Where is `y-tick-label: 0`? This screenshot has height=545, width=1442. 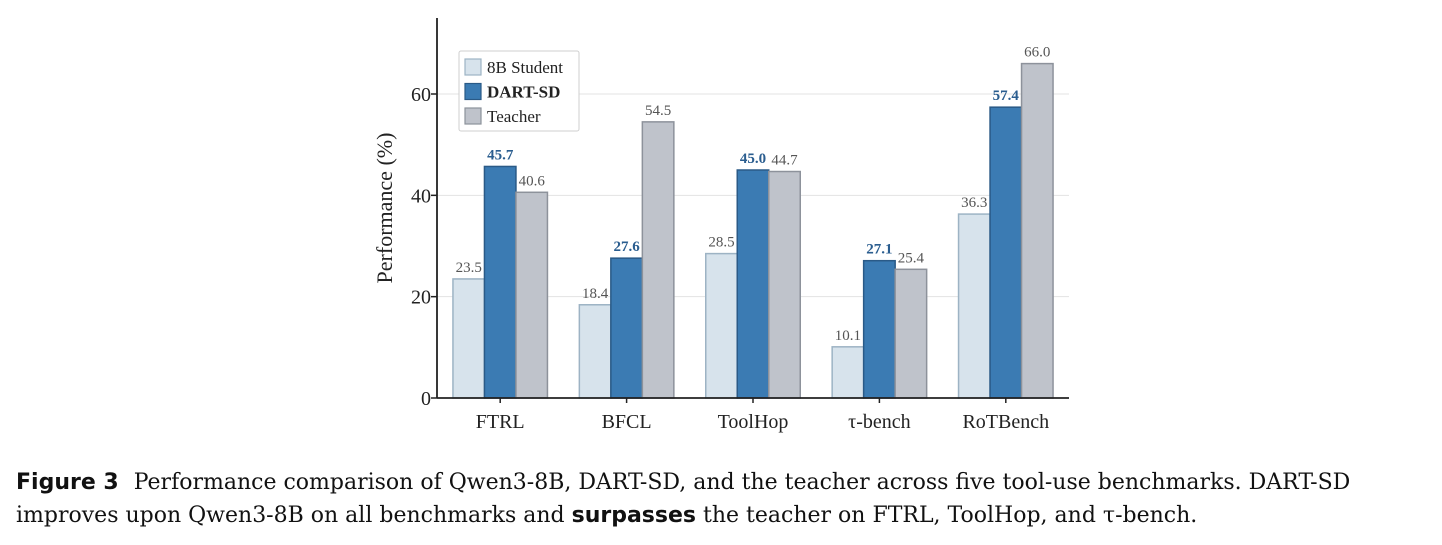 y-tick-label: 0 is located at coordinates (426, 399).